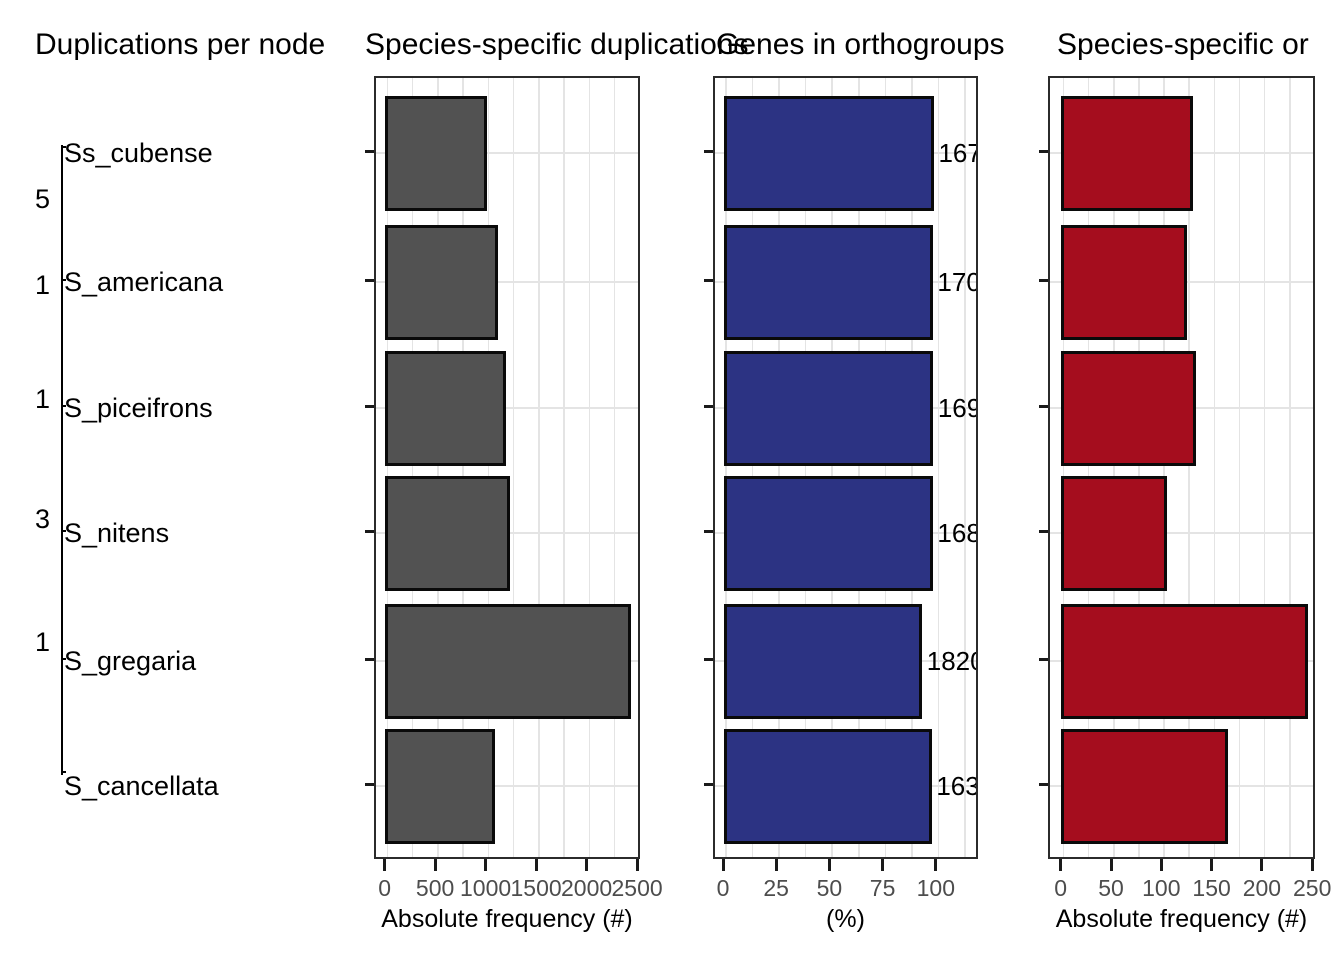 The image size is (1344, 960). What do you see at coordinates (860, 44) in the screenshot?
I see `title-genes-in-orthogroups: Genes in orthogroups` at bounding box center [860, 44].